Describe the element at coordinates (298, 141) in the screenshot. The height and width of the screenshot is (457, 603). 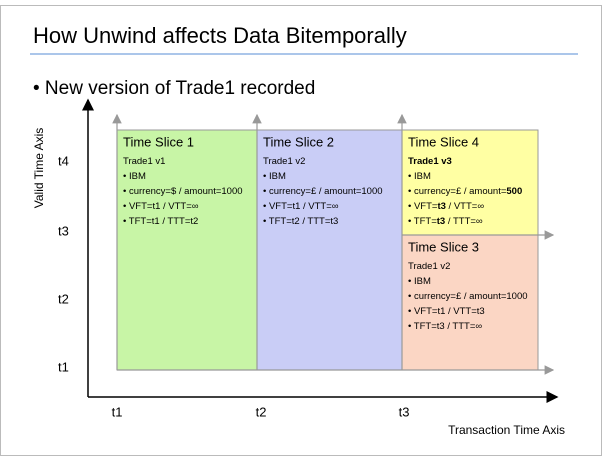
I see `box-heading: Time Slice 2` at that location.